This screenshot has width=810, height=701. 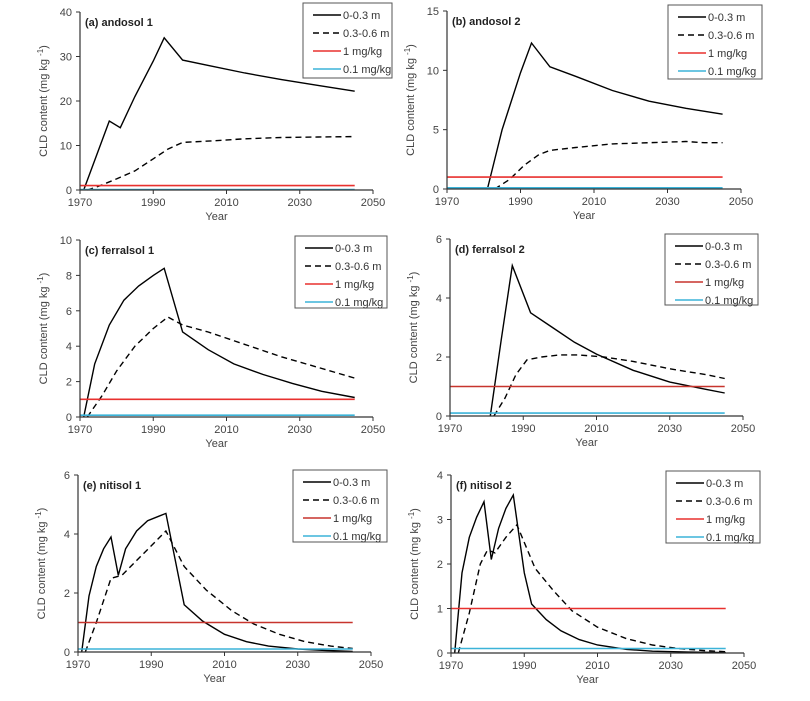 I want to click on panel-title: (f) nitisol 2, so click(x=484, y=486).